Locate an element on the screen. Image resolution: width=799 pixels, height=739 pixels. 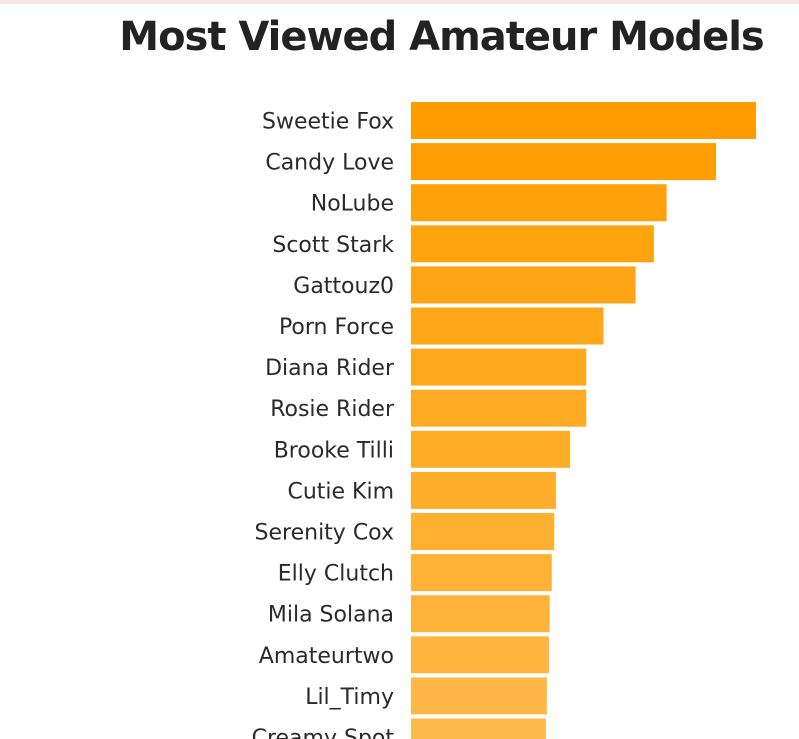
category-label-2: Candy Love is located at coordinates (329, 163).